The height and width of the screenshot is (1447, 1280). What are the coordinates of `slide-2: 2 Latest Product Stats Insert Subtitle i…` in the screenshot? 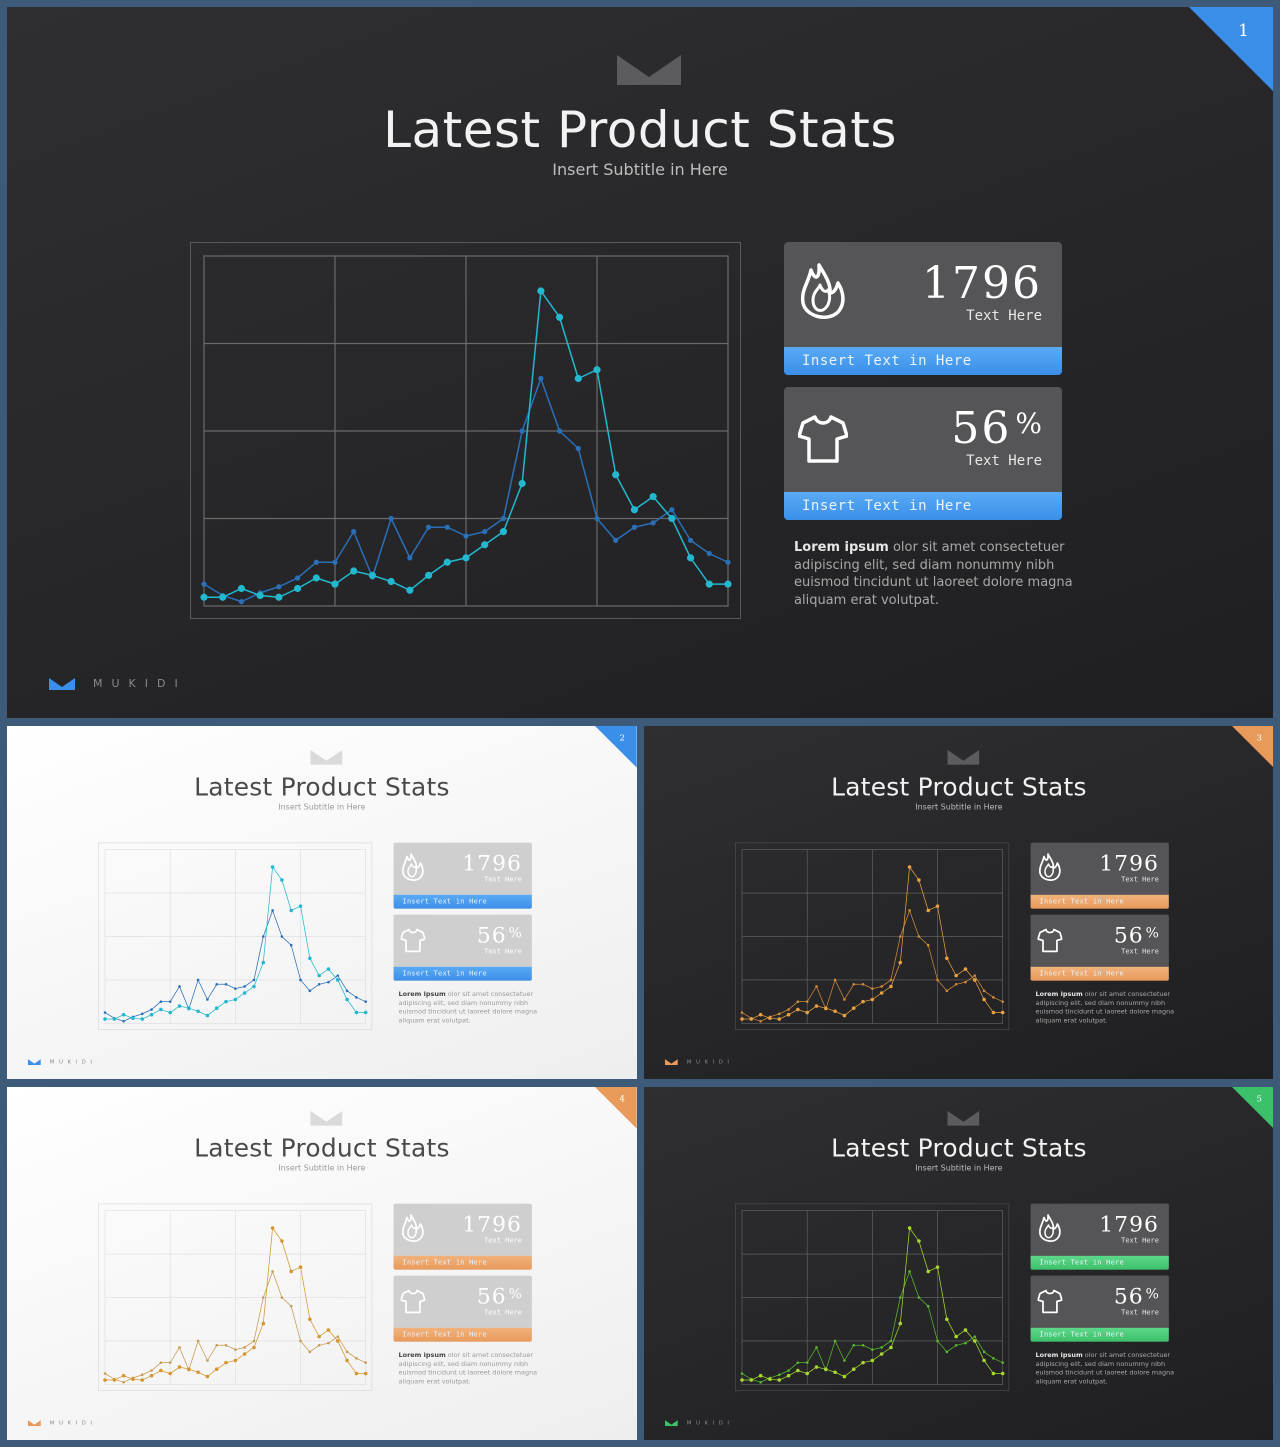 It's located at (322, 902).